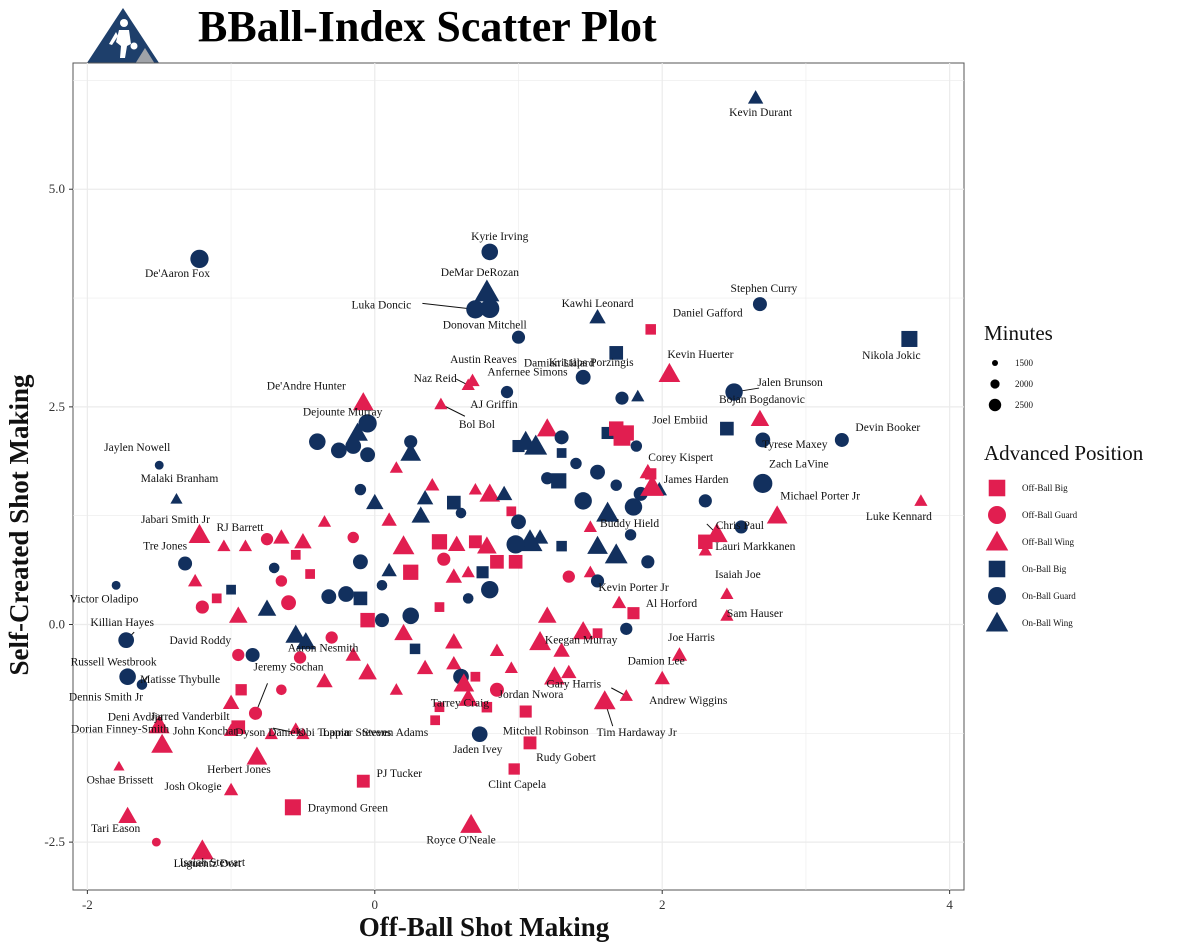 Image resolution: width=1199 pixels, height=948 pixels. I want to click on point-label: Luguentz Dort, so click(208, 864).